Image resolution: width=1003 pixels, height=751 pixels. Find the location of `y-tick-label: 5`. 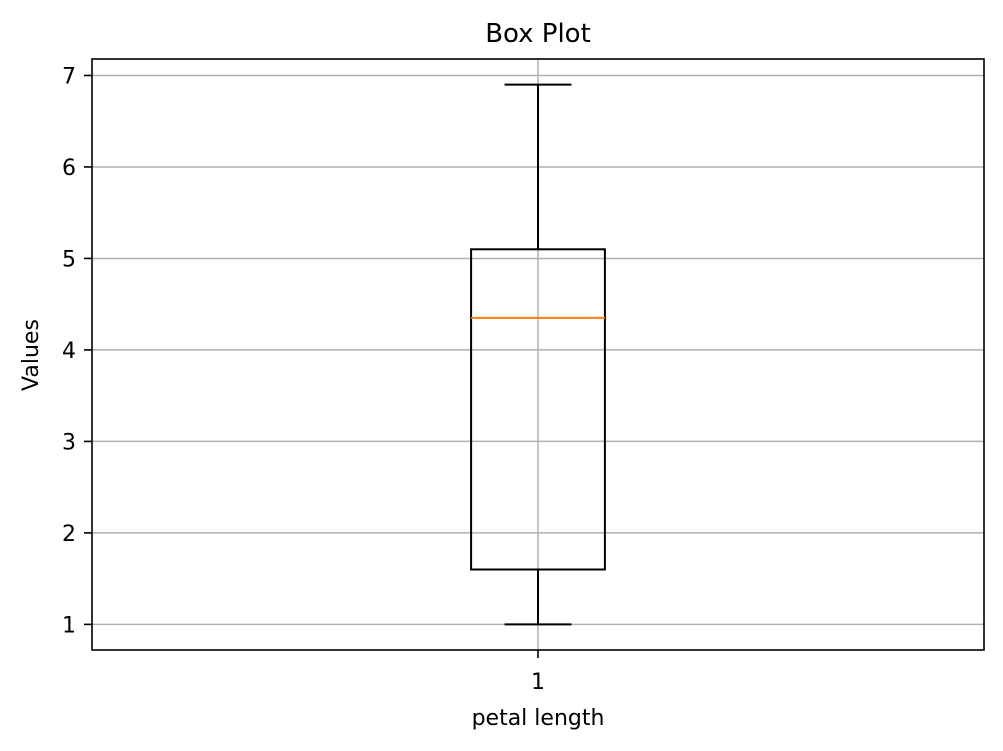

y-tick-label: 5 is located at coordinates (69, 259).